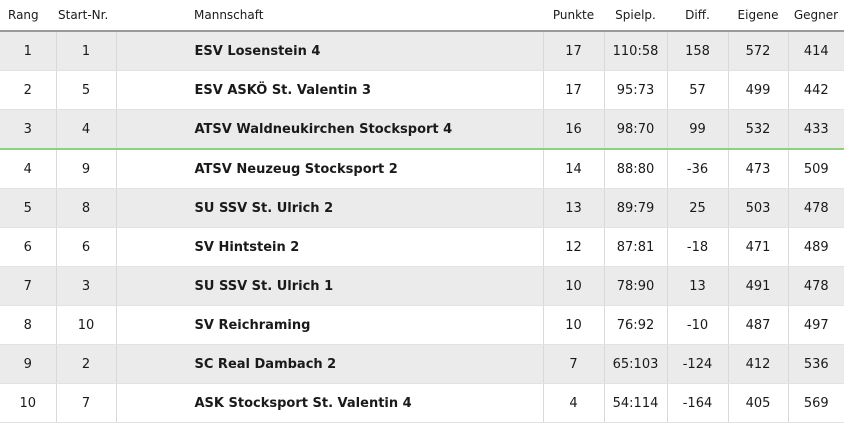  Describe the element at coordinates (698, 286) in the screenshot. I see `cell-diff: 13` at that location.